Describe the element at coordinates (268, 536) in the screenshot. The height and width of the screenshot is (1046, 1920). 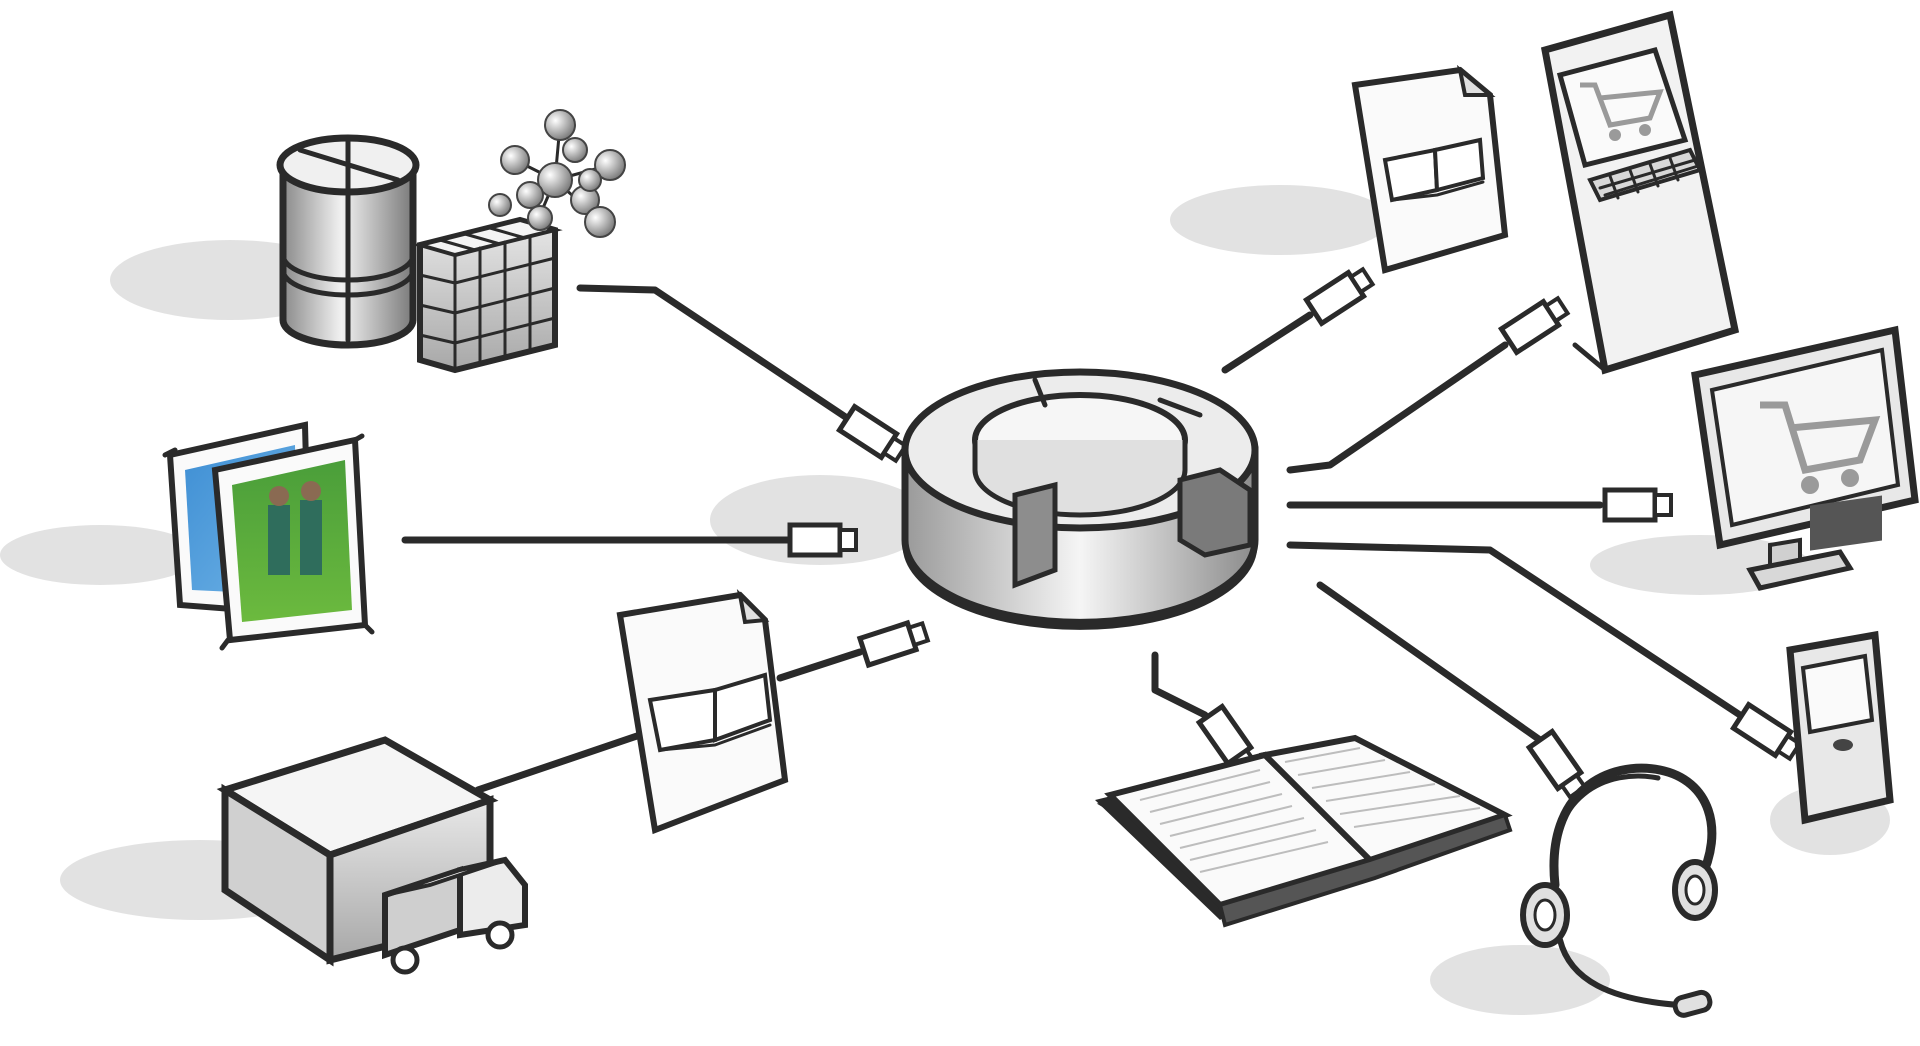
I see `photo-frames-icon` at that location.